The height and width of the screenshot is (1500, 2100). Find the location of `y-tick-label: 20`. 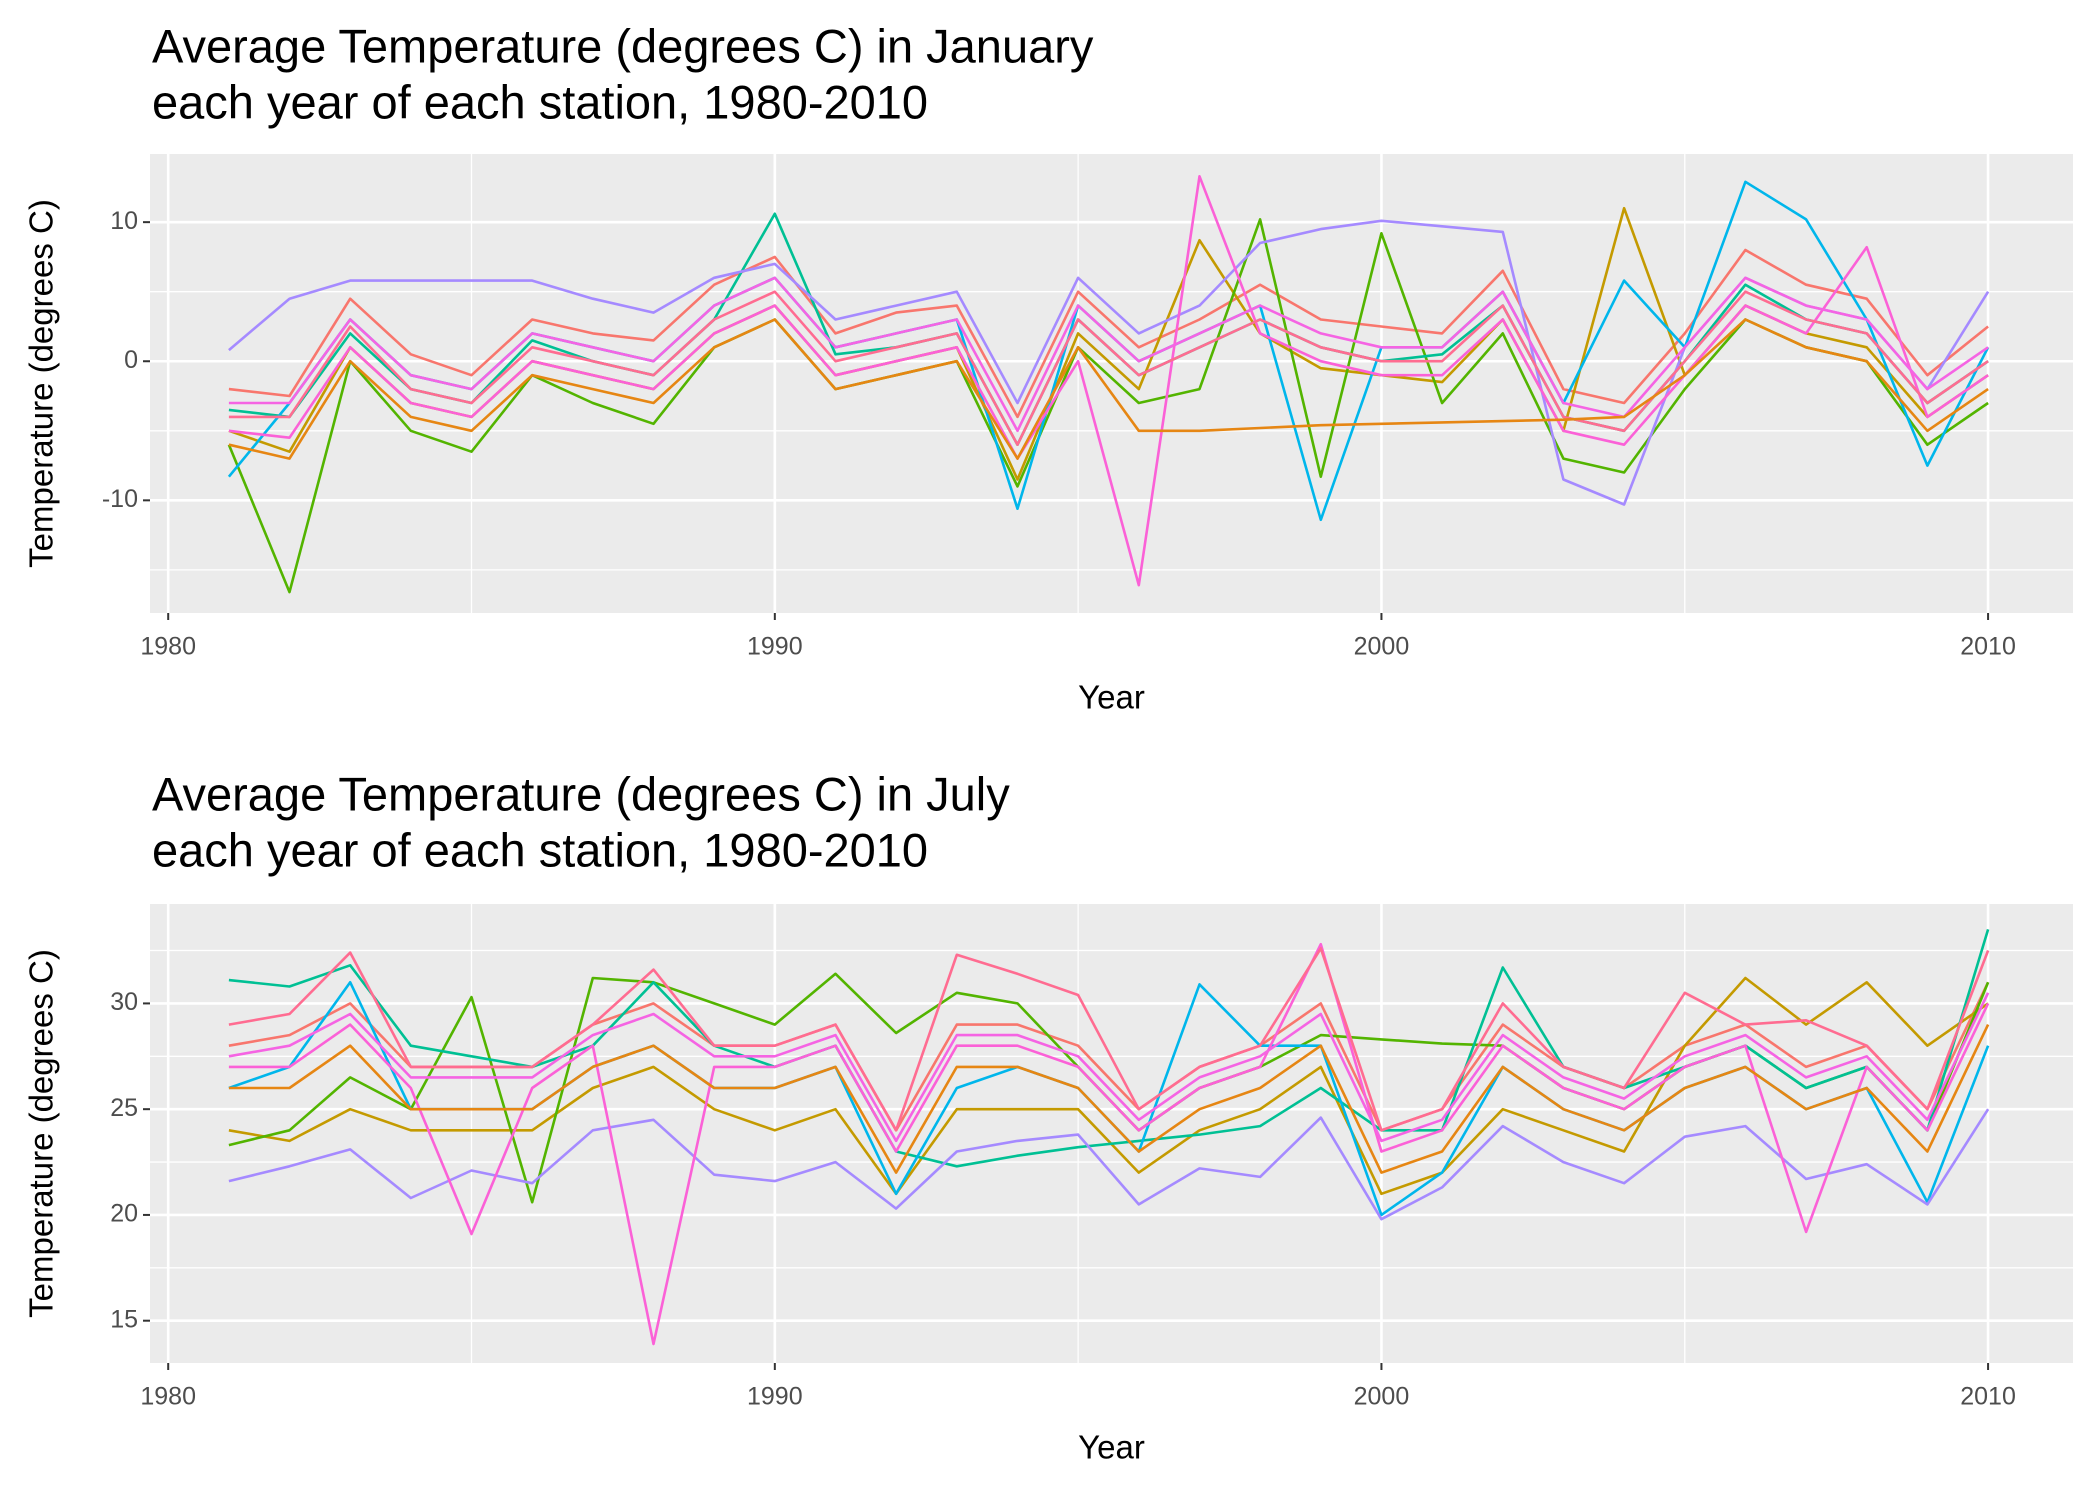

y-tick-label: 20 is located at coordinates (124, 1214).